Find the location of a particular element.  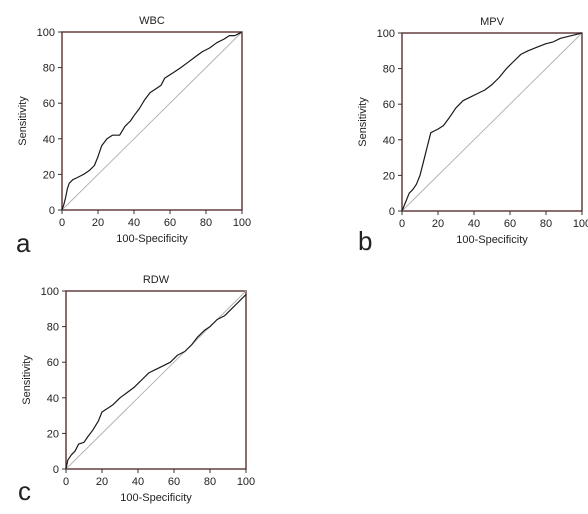

panel-label: b is located at coordinates (365, 241).